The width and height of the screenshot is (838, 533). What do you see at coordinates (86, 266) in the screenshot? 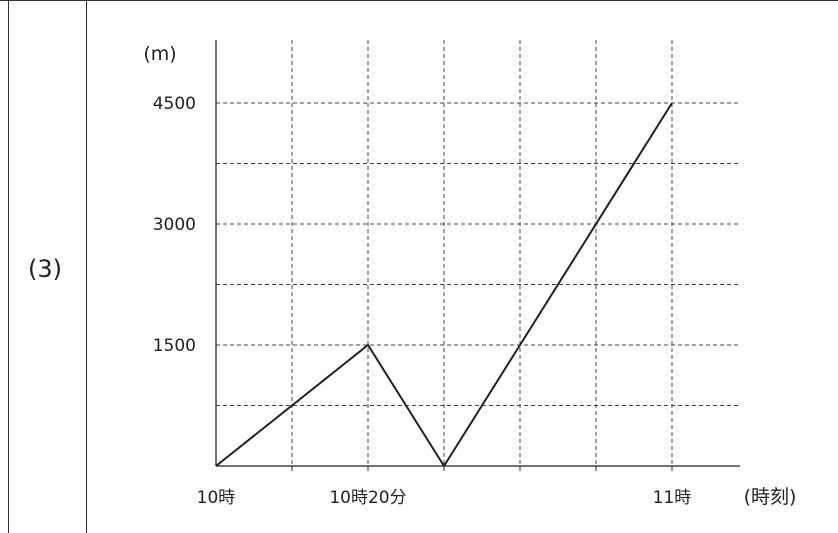
I see `table-column-divider` at bounding box center [86, 266].